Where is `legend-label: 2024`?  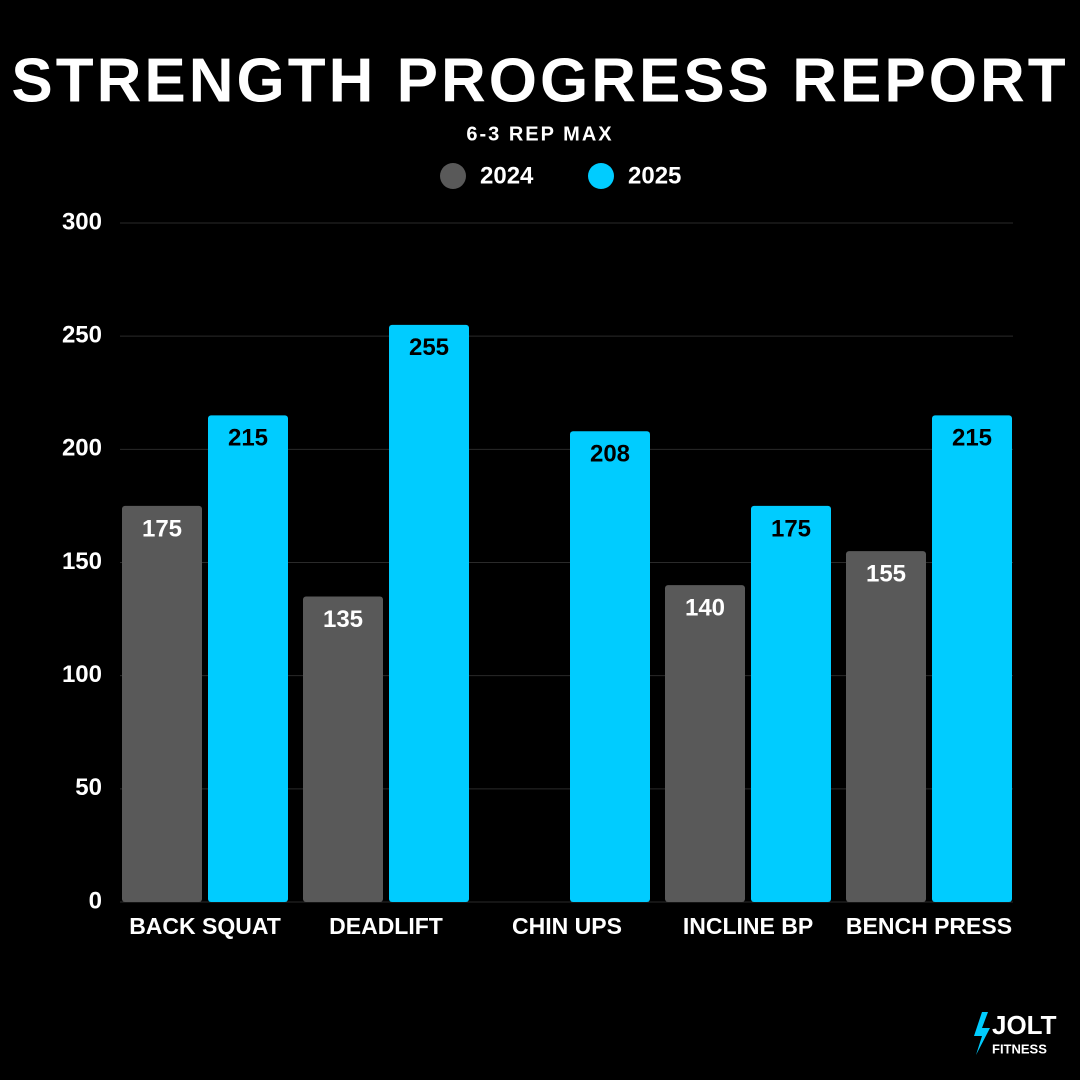
legend-label: 2024 is located at coordinates (507, 175).